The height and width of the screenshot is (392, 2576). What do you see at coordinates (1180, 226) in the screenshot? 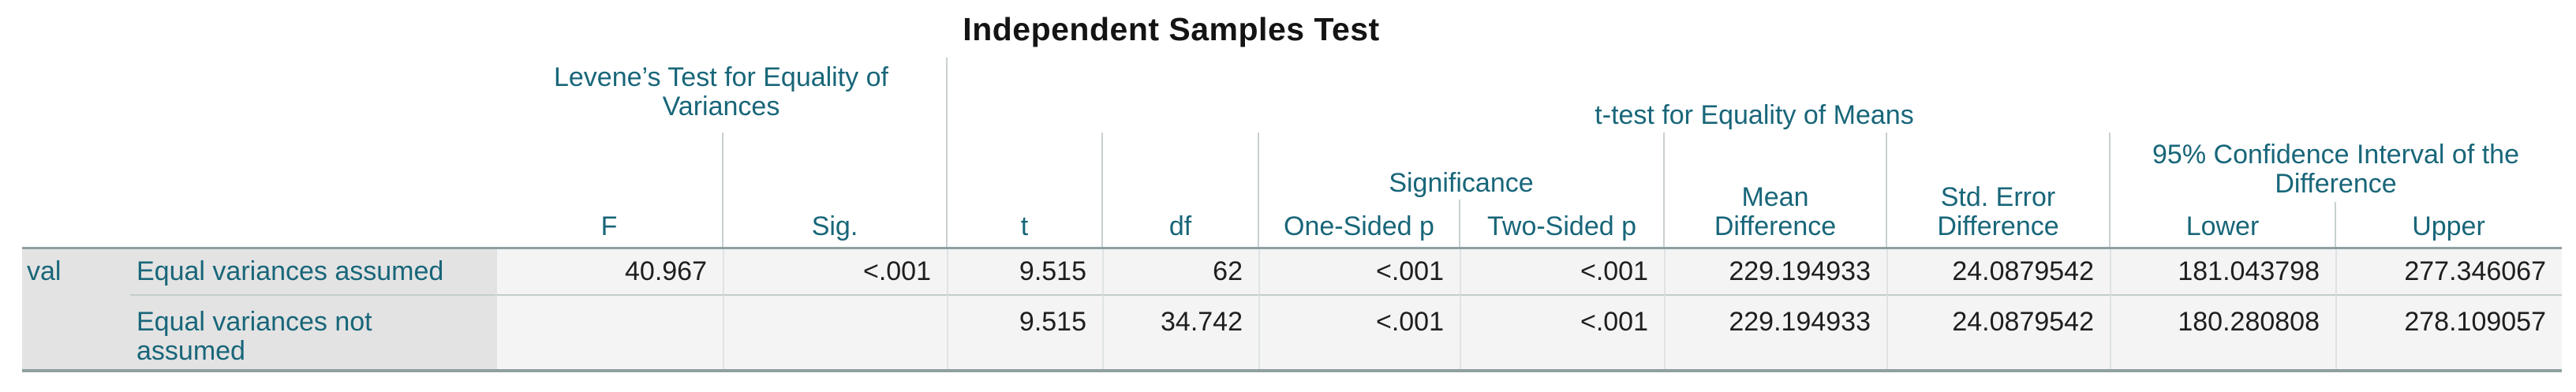
I see `column-header-df: df` at bounding box center [1180, 226].